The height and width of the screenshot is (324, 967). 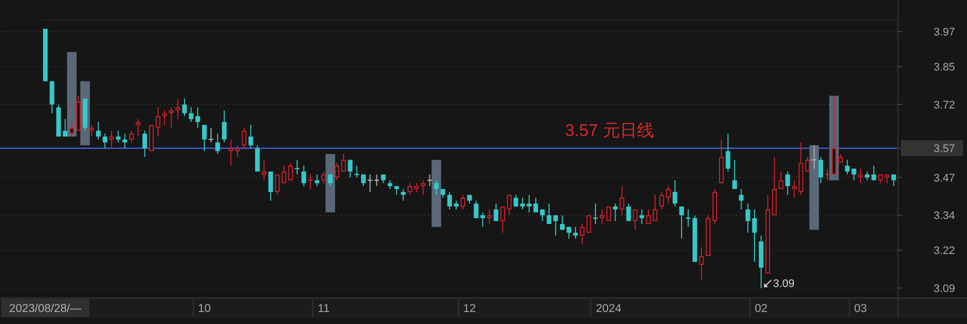 I want to click on ref-line-label: 3.57 元日线, so click(x=609, y=130).